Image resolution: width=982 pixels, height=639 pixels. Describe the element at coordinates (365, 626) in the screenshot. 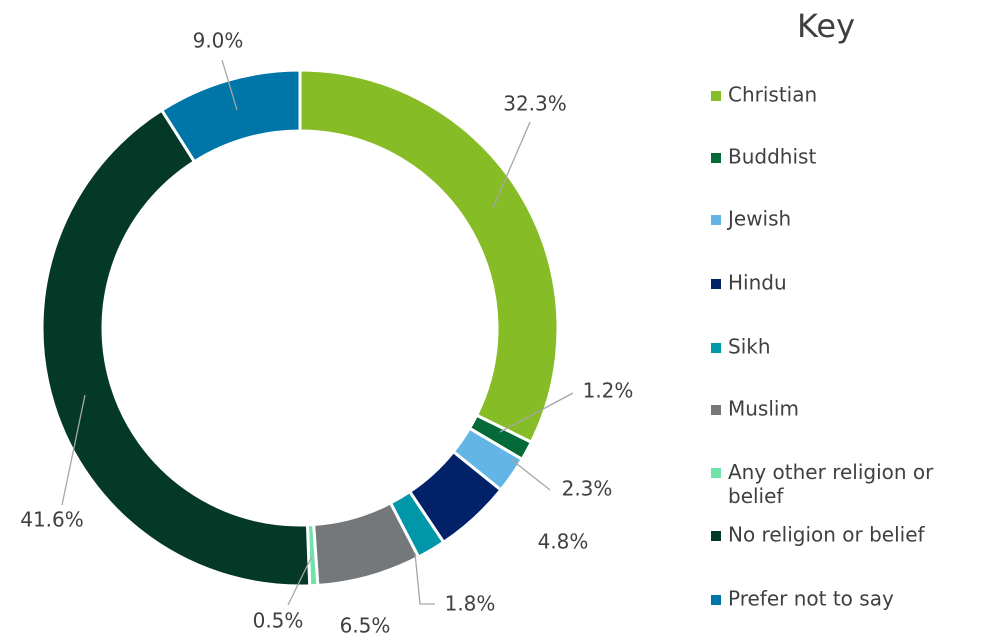

I see `data-label: 6.5%` at that location.